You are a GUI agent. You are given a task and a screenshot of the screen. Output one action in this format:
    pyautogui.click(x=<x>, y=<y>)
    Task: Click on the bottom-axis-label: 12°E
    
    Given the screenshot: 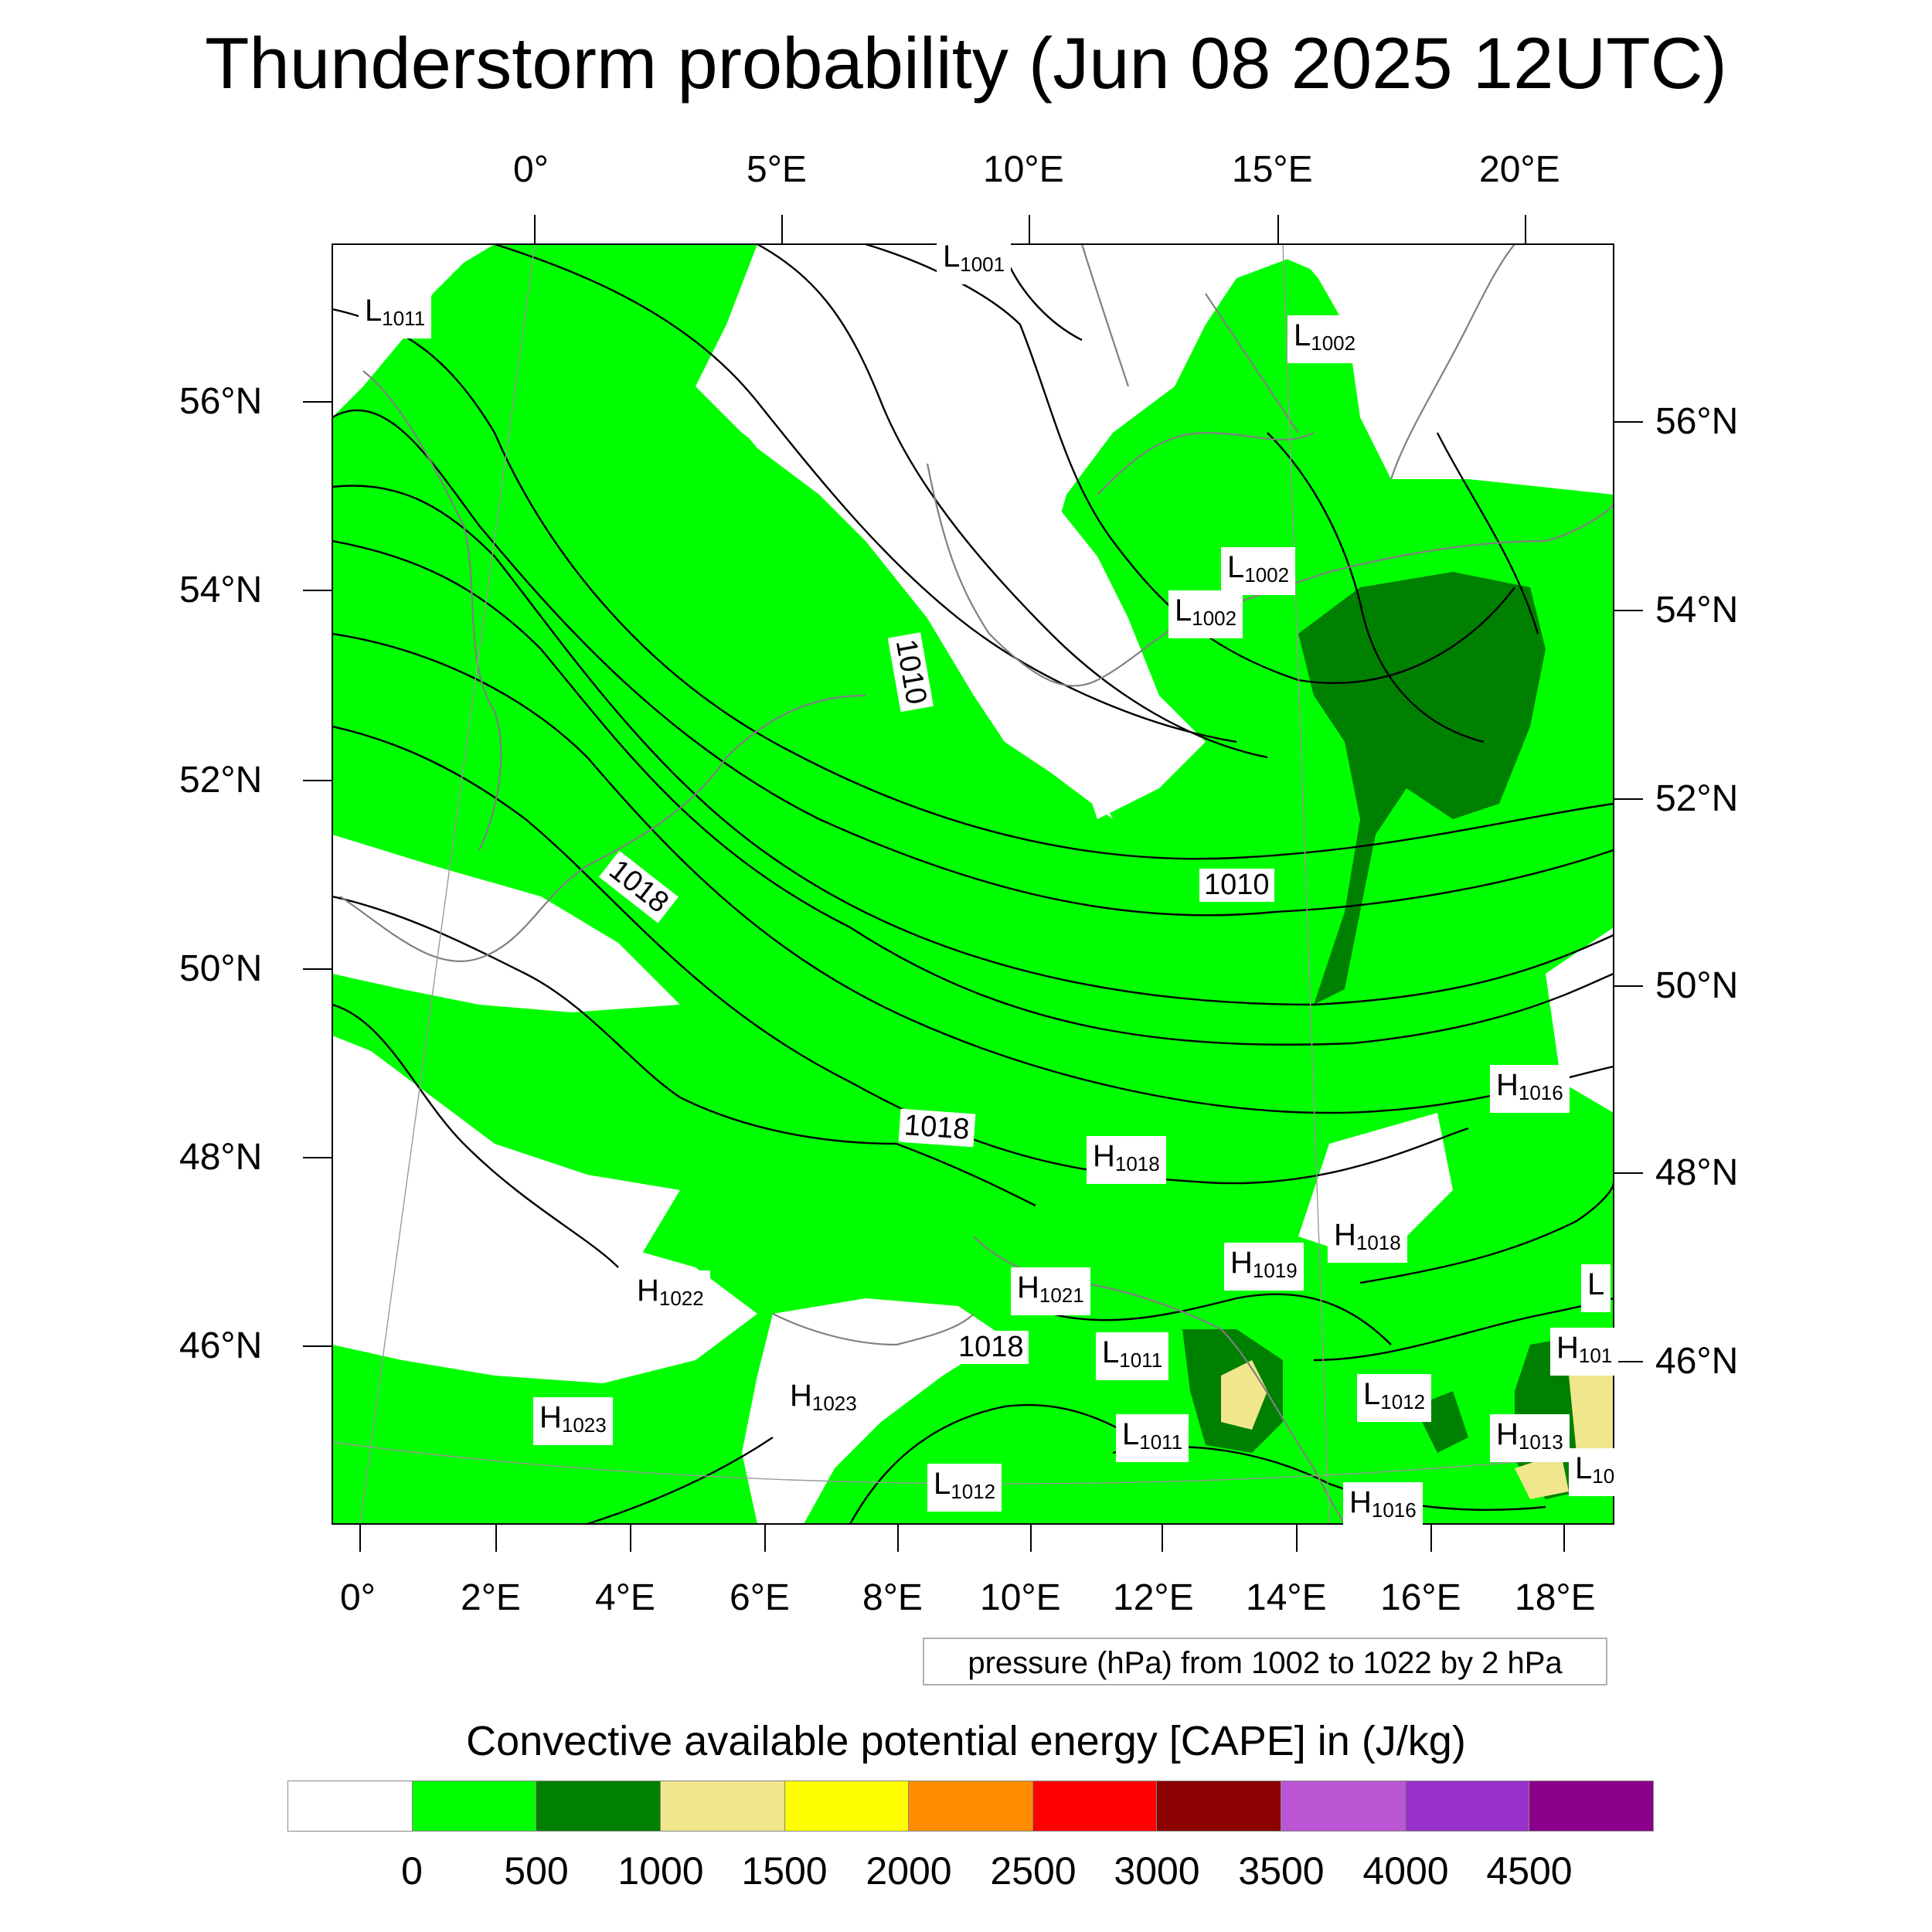 What is the action you would take?
    pyautogui.click(x=1154, y=1598)
    